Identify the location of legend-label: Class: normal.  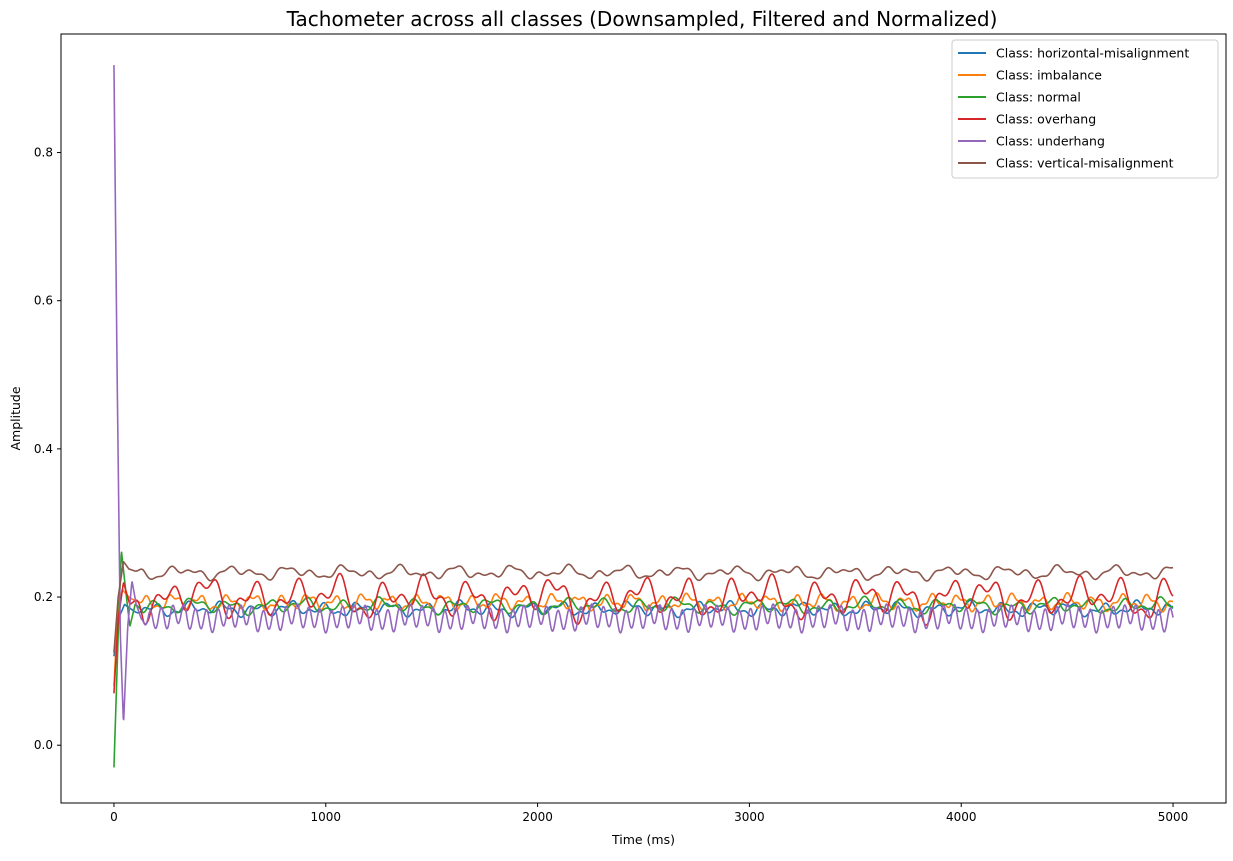
(1038, 97).